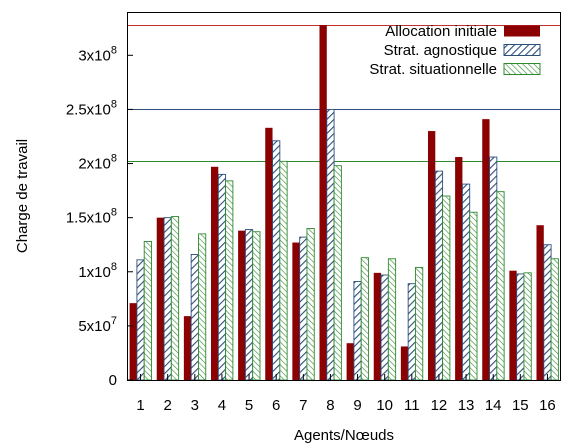  What do you see at coordinates (384, 405) in the screenshot?
I see `x-tick-label-10: 10` at bounding box center [384, 405].